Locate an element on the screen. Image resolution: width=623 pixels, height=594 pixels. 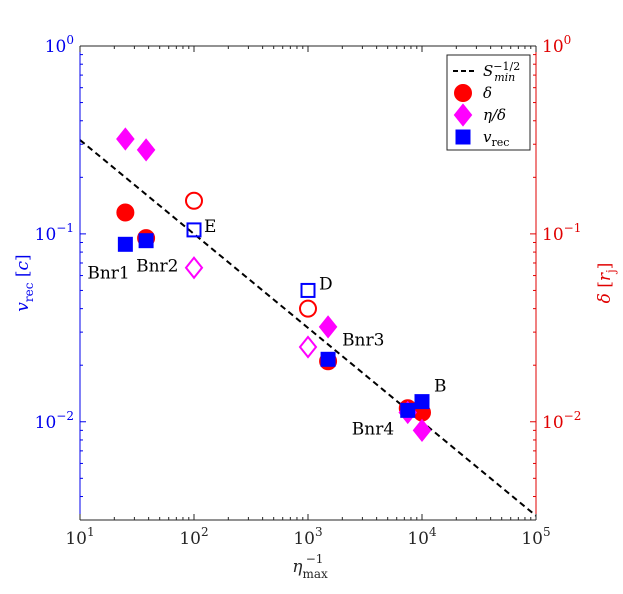
y-tick-label-left: 10⁻¹ is located at coordinates (54, 233).